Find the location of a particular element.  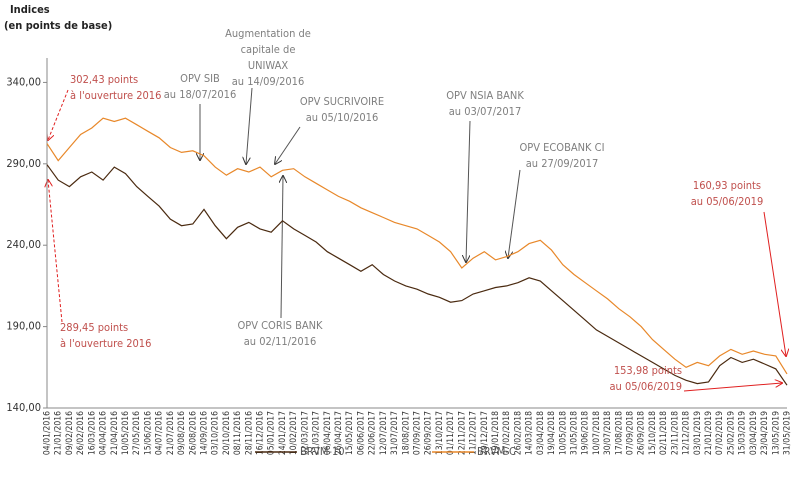

x-tick-label: 17/08/2018 is located at coordinates (619, 433).